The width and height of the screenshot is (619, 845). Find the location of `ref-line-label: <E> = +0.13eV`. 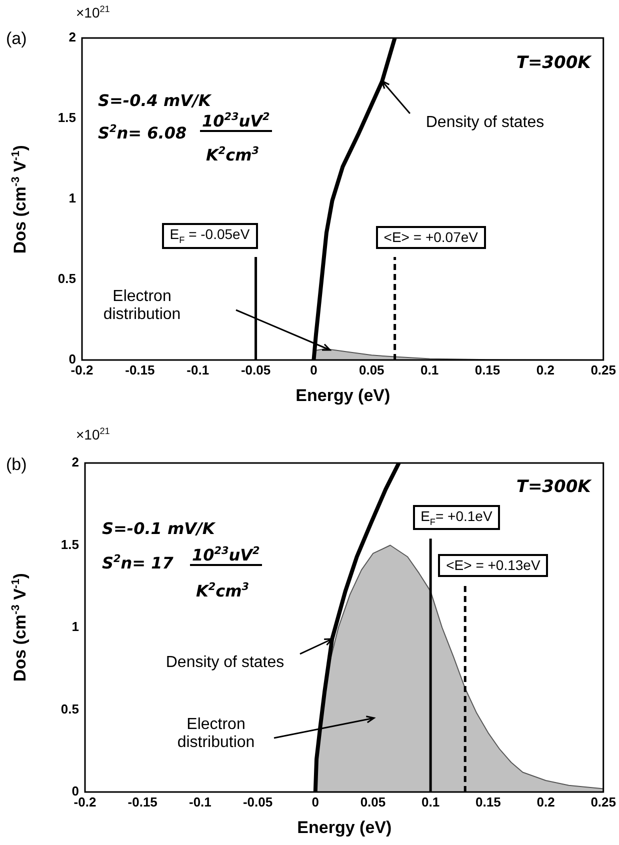

ref-line-label: <E> = +0.13eV is located at coordinates (493, 566).